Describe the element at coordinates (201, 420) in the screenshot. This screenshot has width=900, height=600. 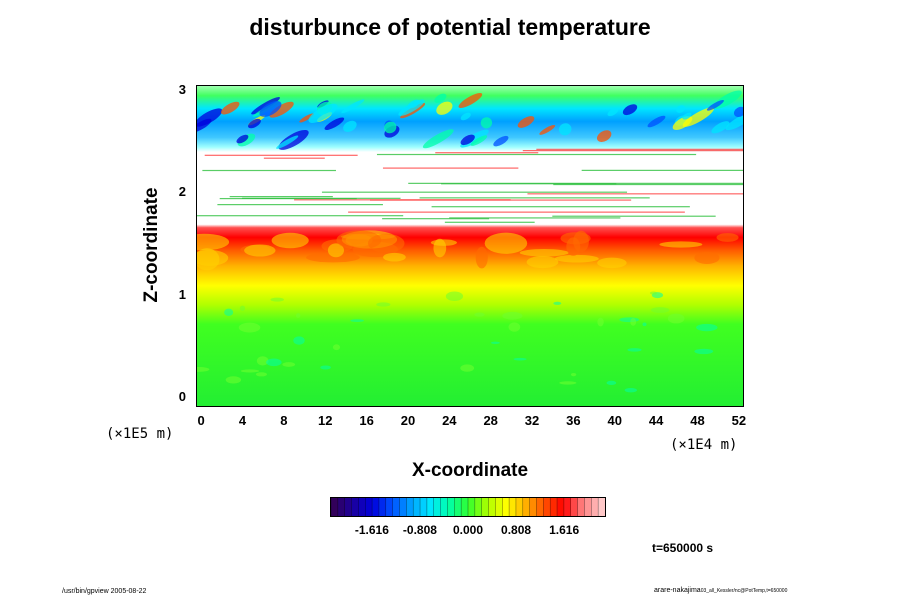
I see `x-tick-label: 0` at that location.